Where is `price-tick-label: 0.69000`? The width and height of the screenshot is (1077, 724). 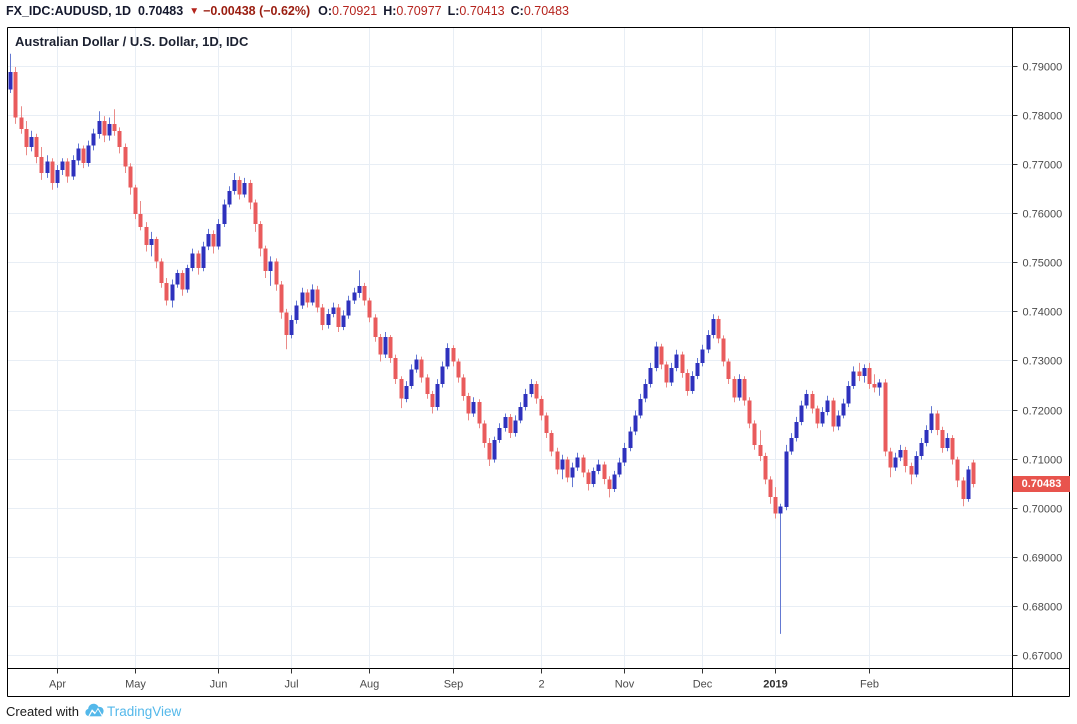 price-tick-label: 0.69000 is located at coordinates (1043, 559).